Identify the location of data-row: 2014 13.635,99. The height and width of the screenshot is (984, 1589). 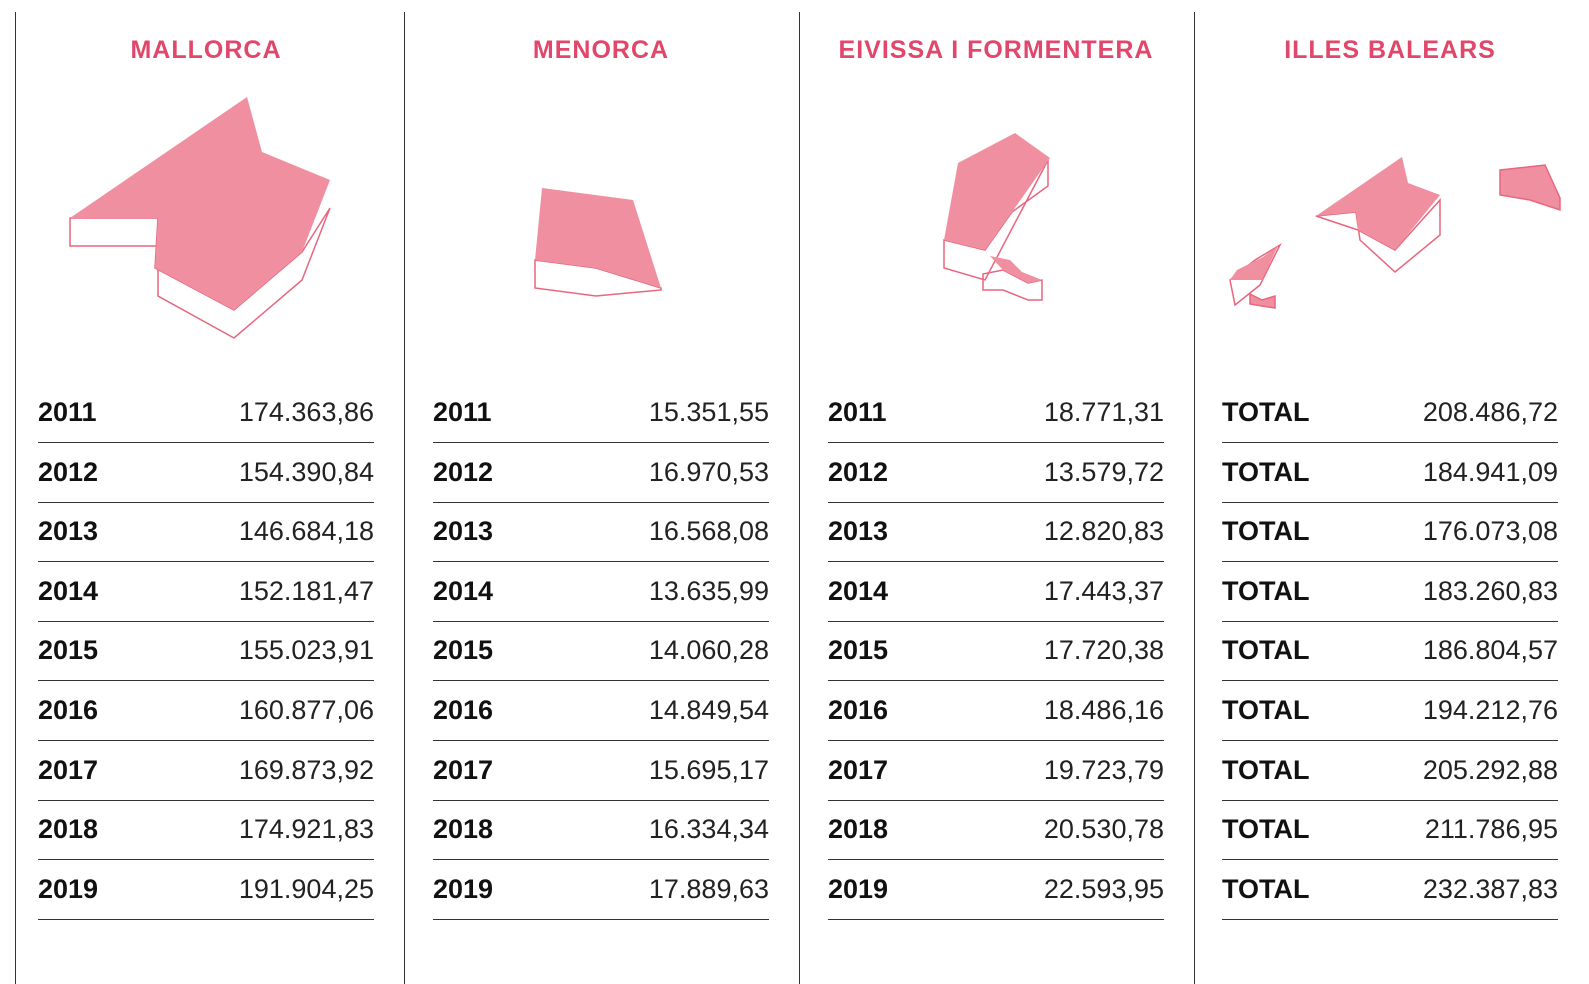
(601, 592).